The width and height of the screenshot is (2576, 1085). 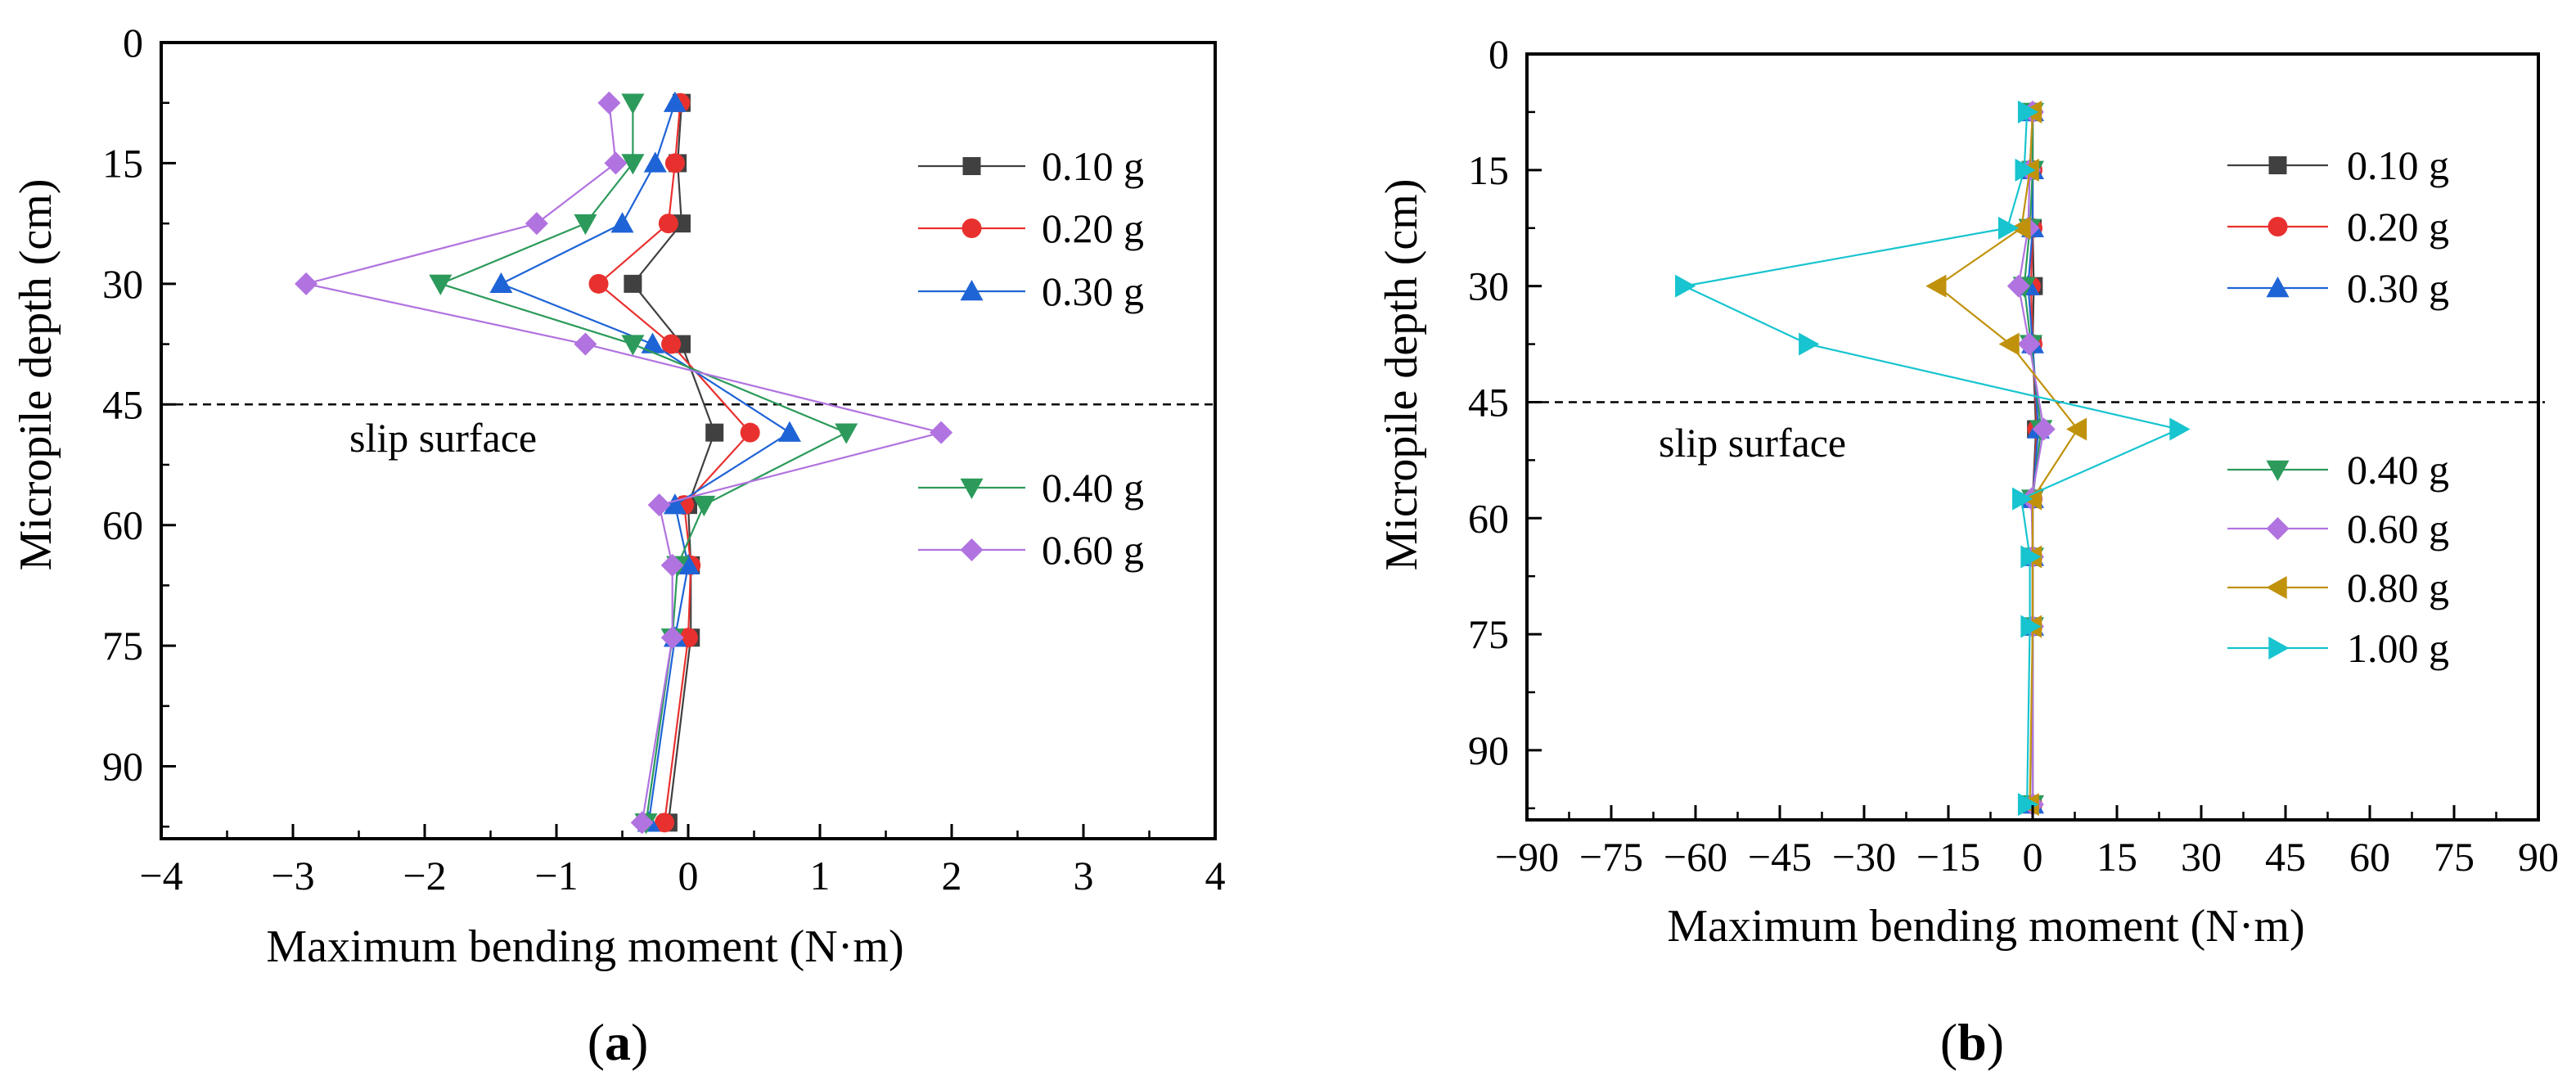 What do you see at coordinates (1488, 634) in the screenshot?
I see `y-tick-label: 75` at bounding box center [1488, 634].